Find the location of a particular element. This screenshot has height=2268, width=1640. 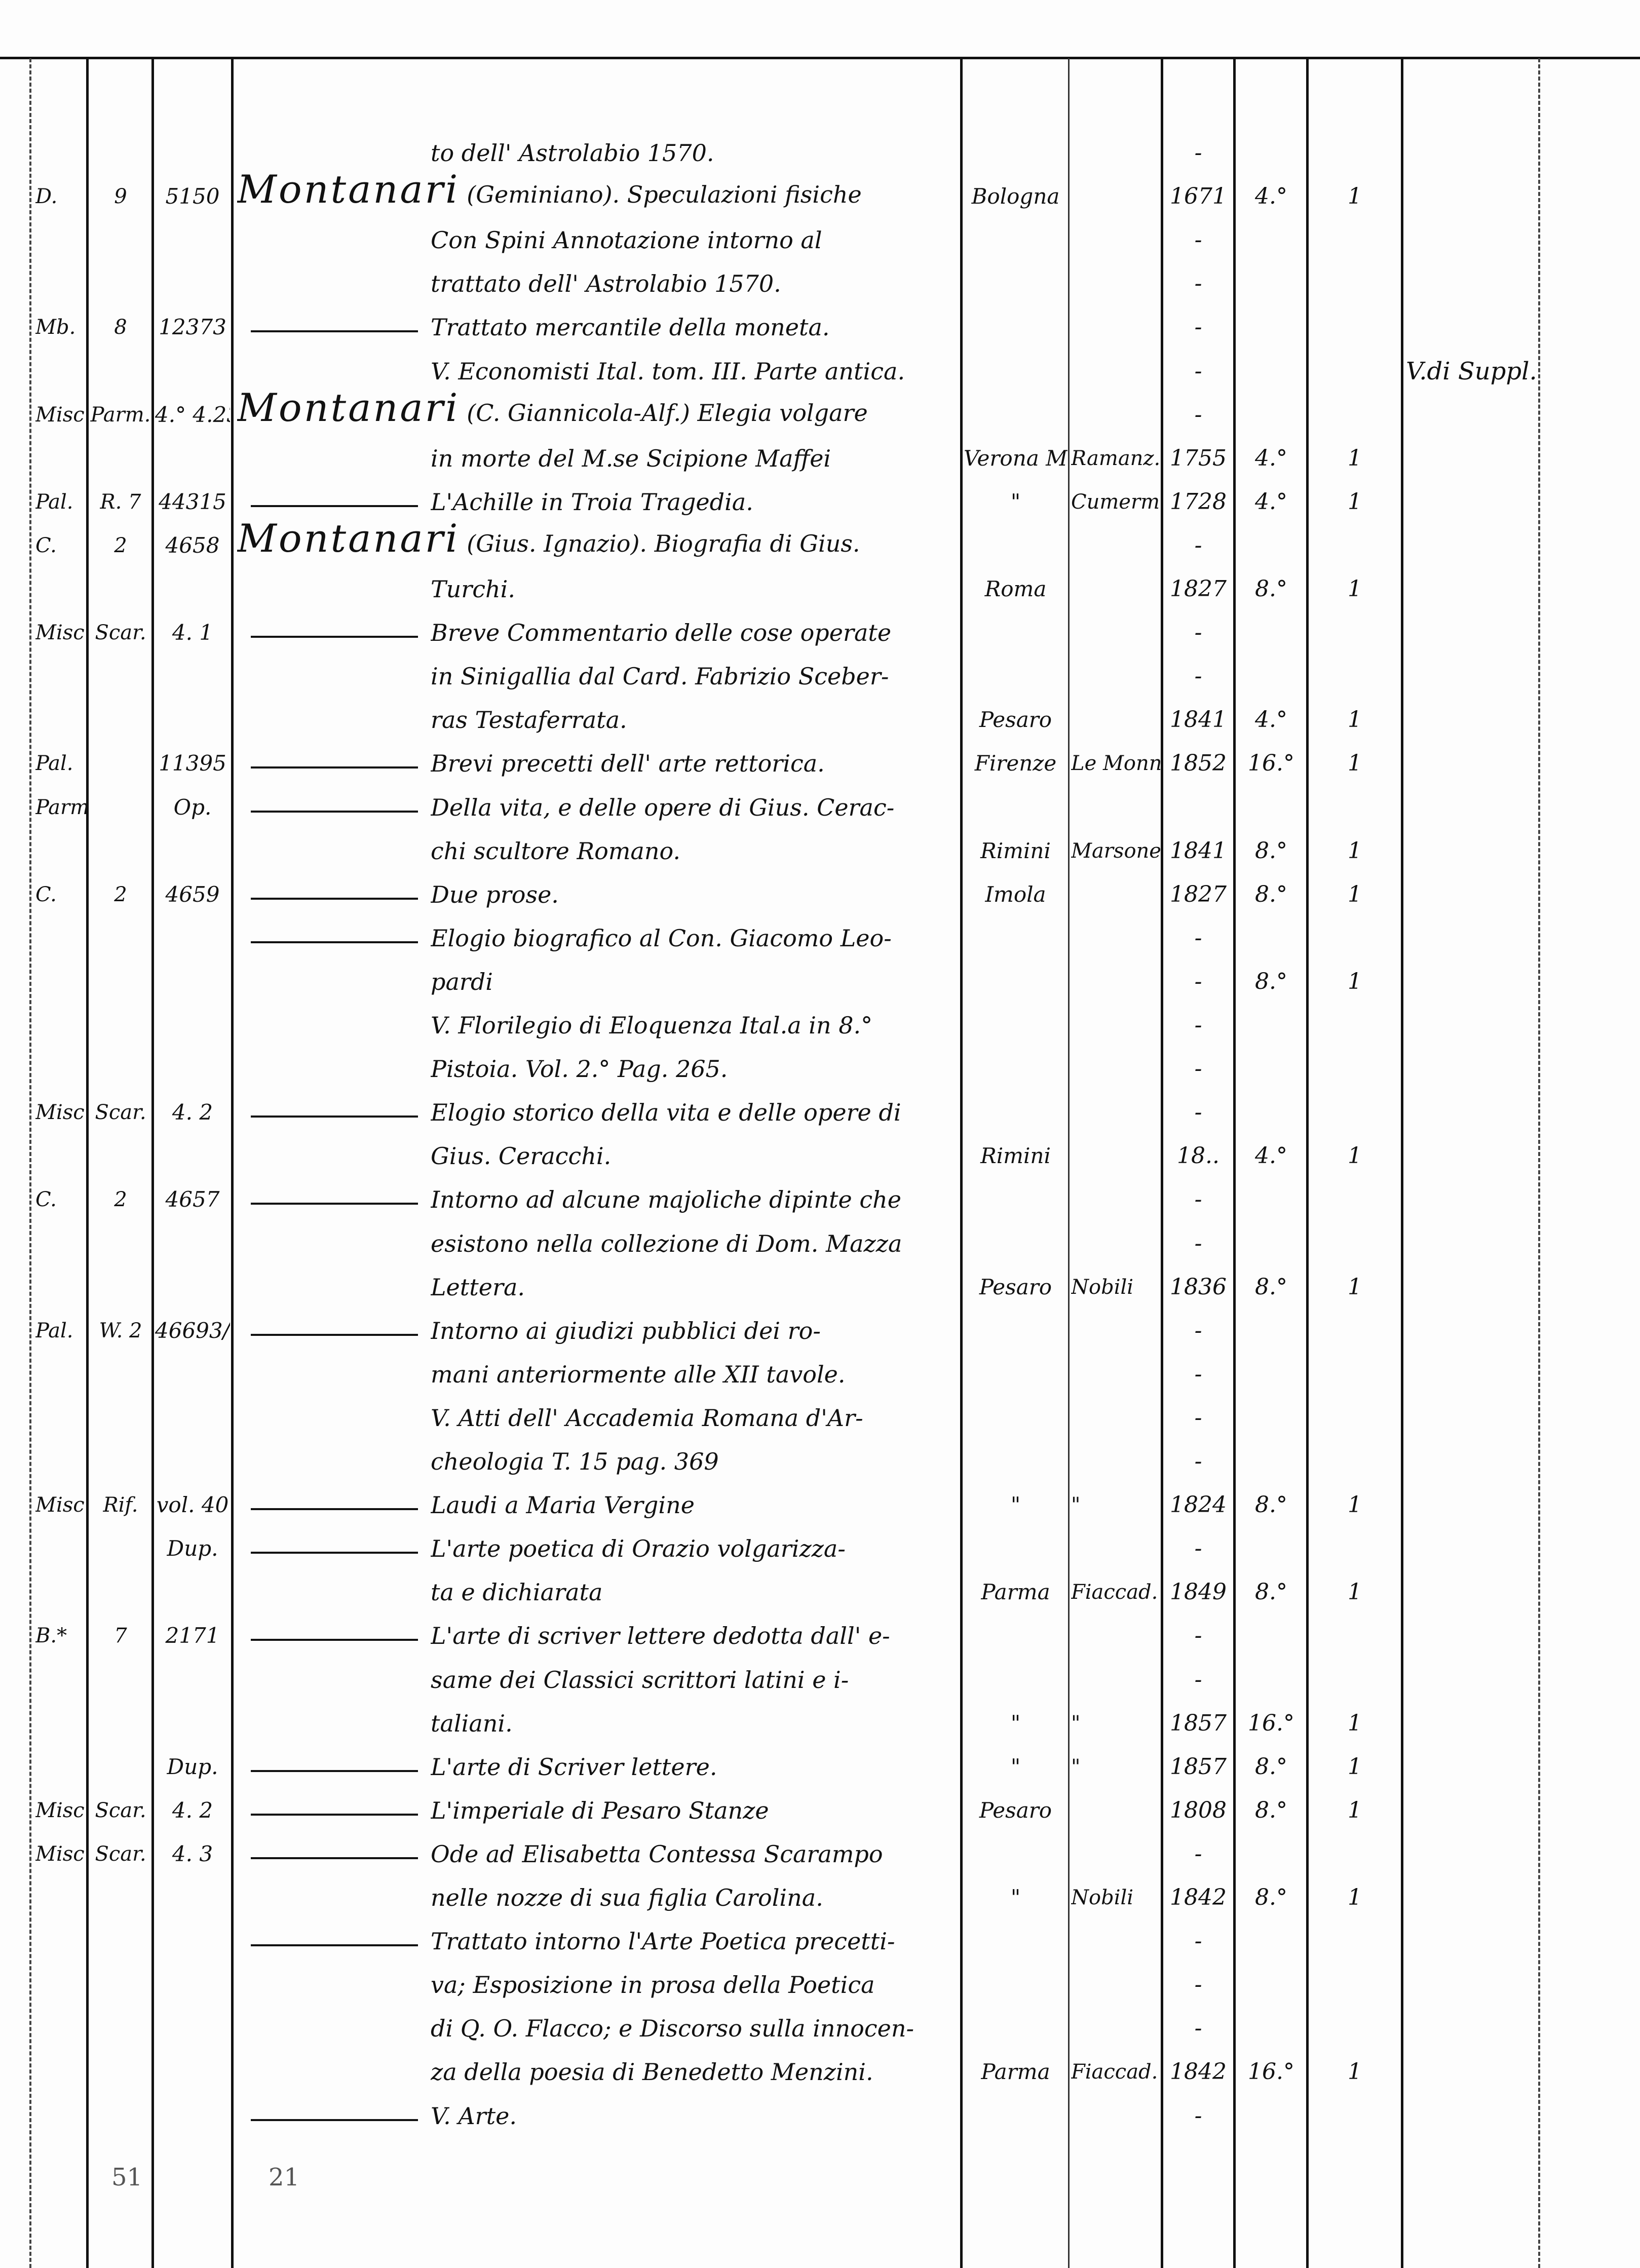

inventory-number: 4658 is located at coordinates (192, 545).